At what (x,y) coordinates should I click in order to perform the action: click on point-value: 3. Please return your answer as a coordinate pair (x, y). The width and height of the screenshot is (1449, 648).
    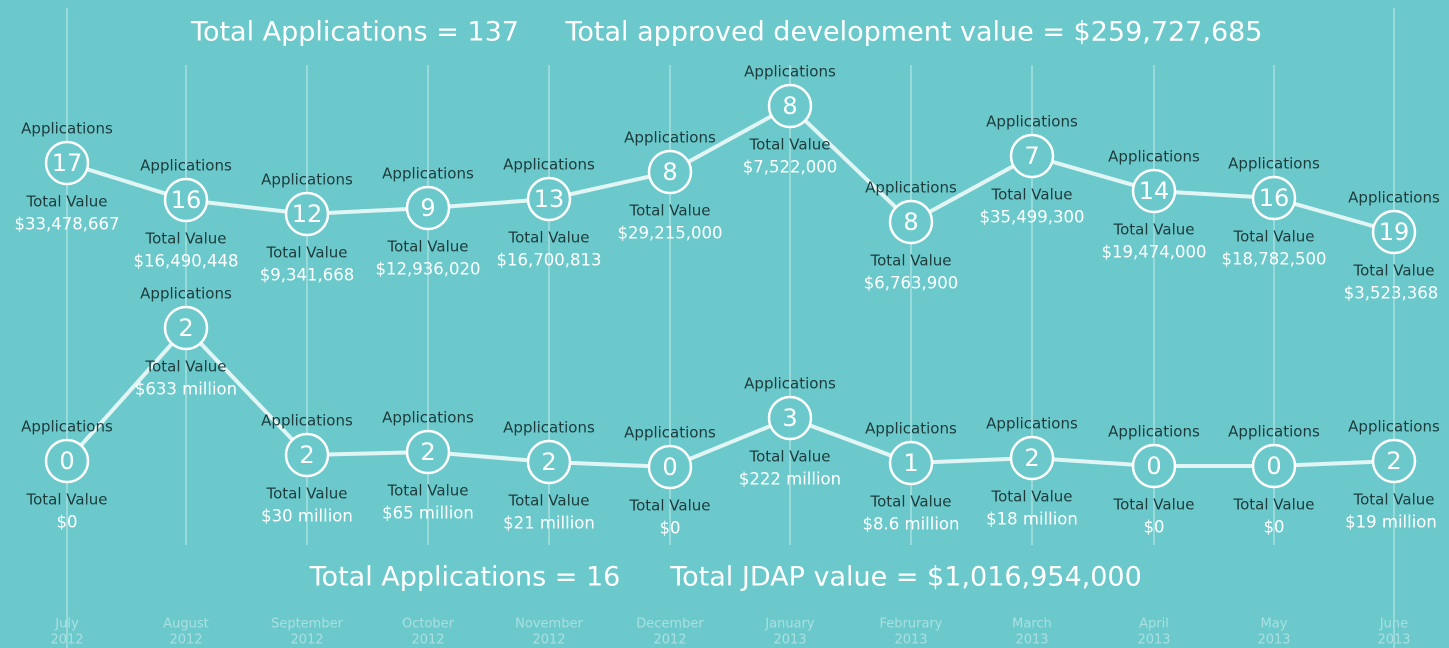
    Looking at the image, I should click on (789, 418).